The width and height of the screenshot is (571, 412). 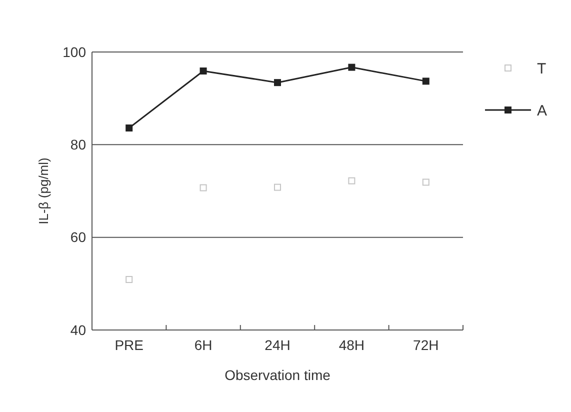 I want to click on x-axis-title: Observation time, so click(x=277, y=375).